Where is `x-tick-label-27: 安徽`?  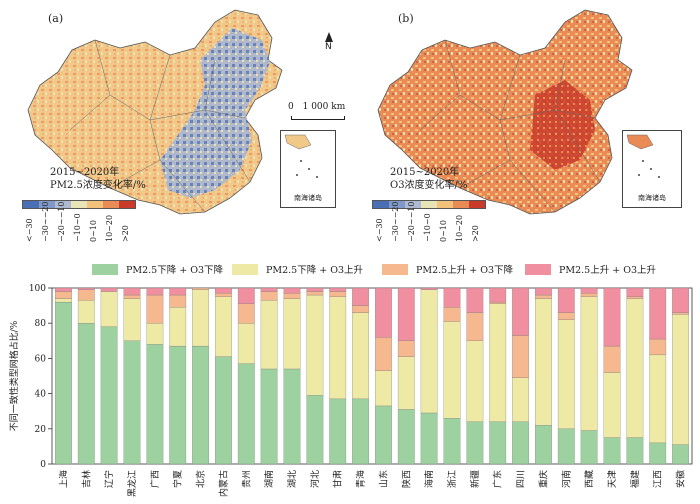
x-tick-label-27: 安徽 is located at coordinates (681, 479).